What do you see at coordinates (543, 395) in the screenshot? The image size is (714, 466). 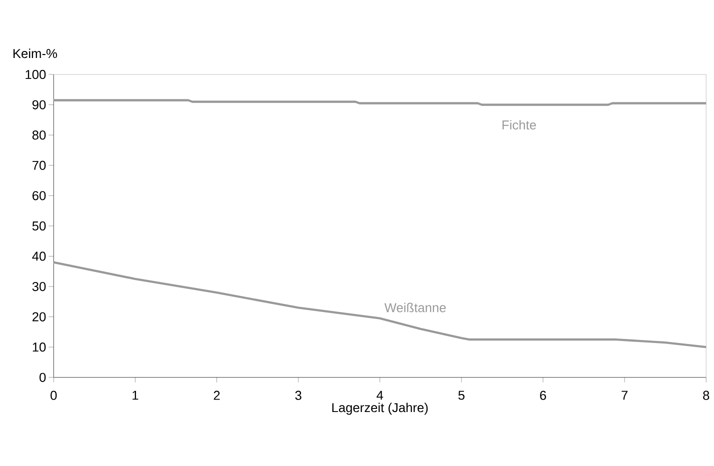 I see `x-tick-label: 6` at bounding box center [543, 395].